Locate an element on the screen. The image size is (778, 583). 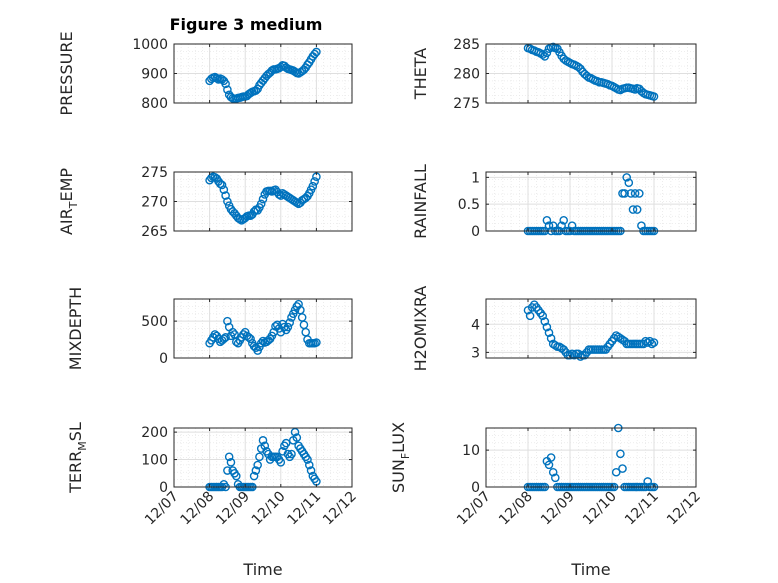
y-tick-label: 1 is located at coordinates (475, 178).